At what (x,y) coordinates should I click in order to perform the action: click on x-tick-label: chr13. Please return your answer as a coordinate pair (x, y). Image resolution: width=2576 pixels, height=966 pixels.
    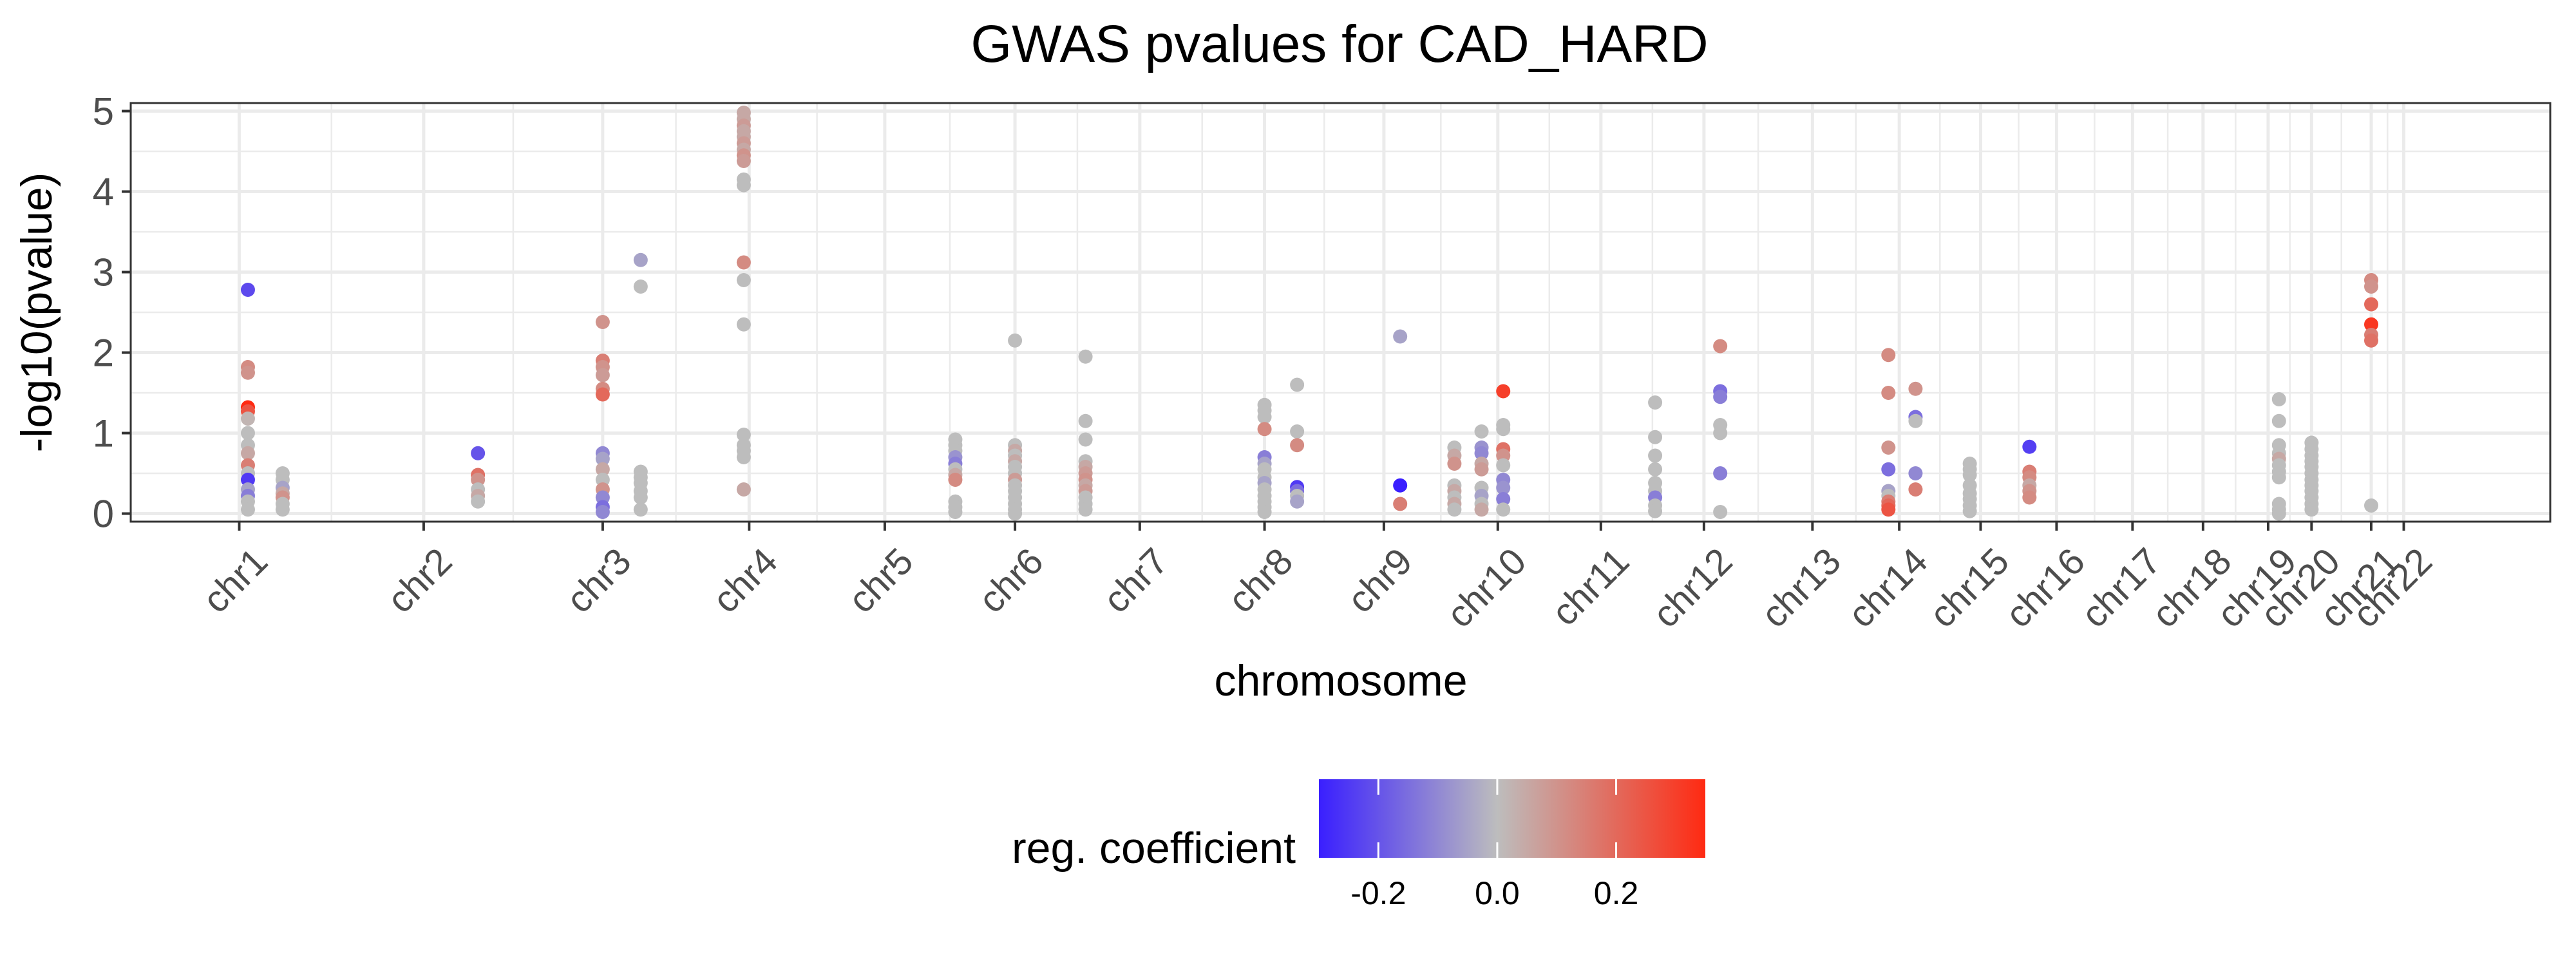
    Looking at the image, I should click on (1801, 588).